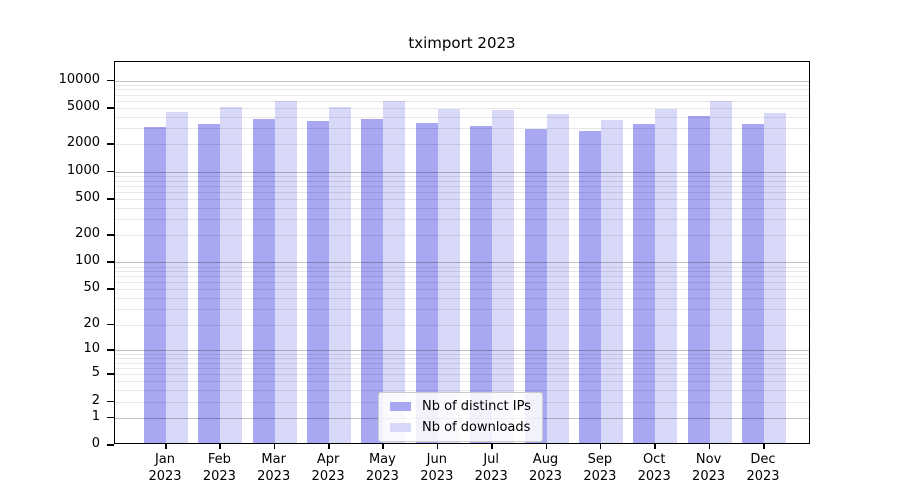  What do you see at coordinates (95, 416) in the screenshot?
I see `y-tick-label: 1` at bounding box center [95, 416].